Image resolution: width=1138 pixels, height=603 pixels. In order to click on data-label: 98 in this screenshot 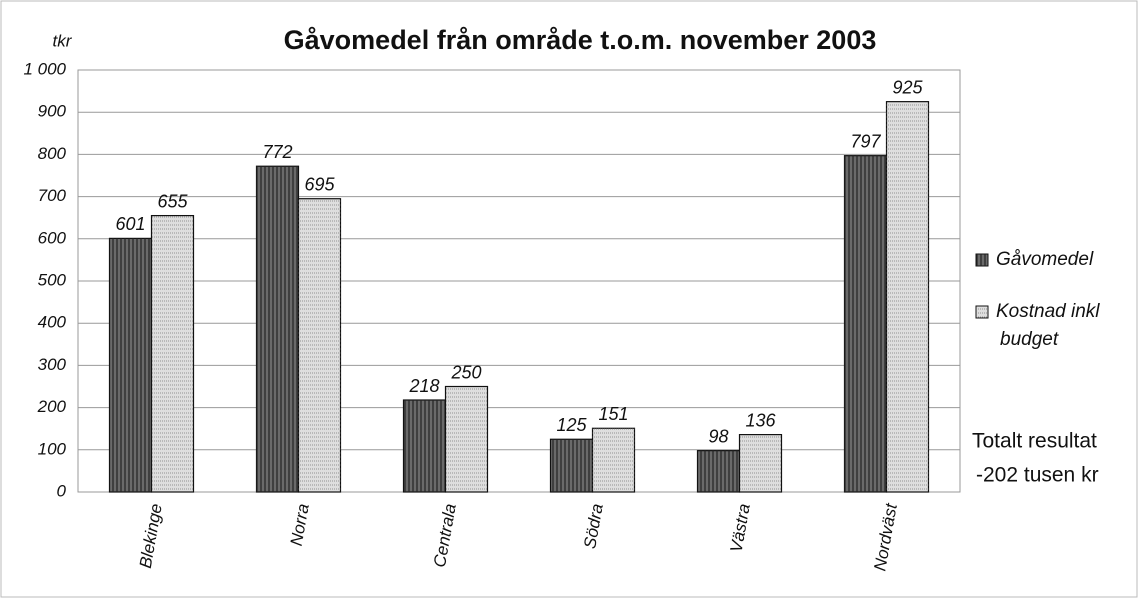, I will do `click(718, 436)`.